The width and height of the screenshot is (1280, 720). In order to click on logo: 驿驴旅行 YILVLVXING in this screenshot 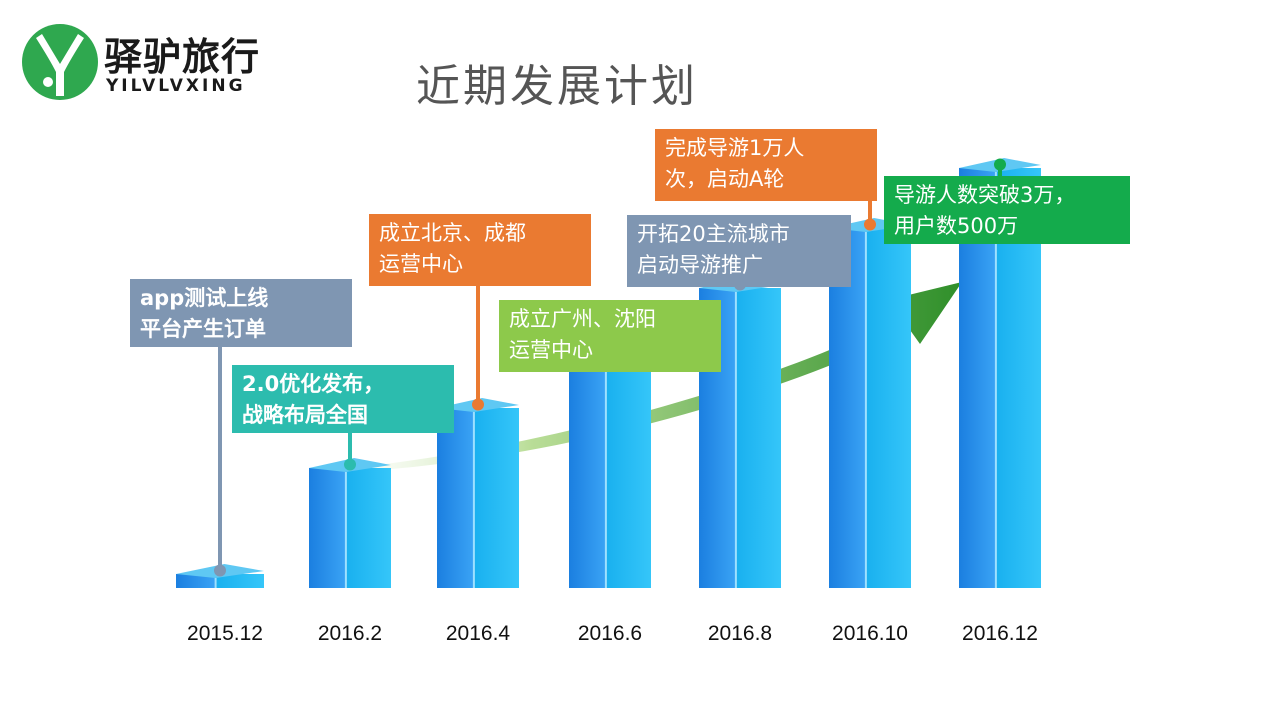, I will do `click(155, 62)`.